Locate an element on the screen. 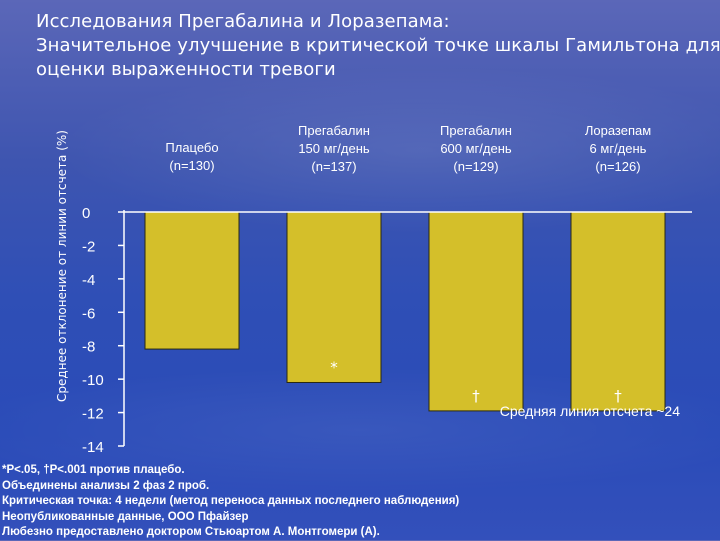 Image resolution: width=720 pixels, height=541 pixels. category-label-1-line-1: Плацебо is located at coordinates (191, 147).